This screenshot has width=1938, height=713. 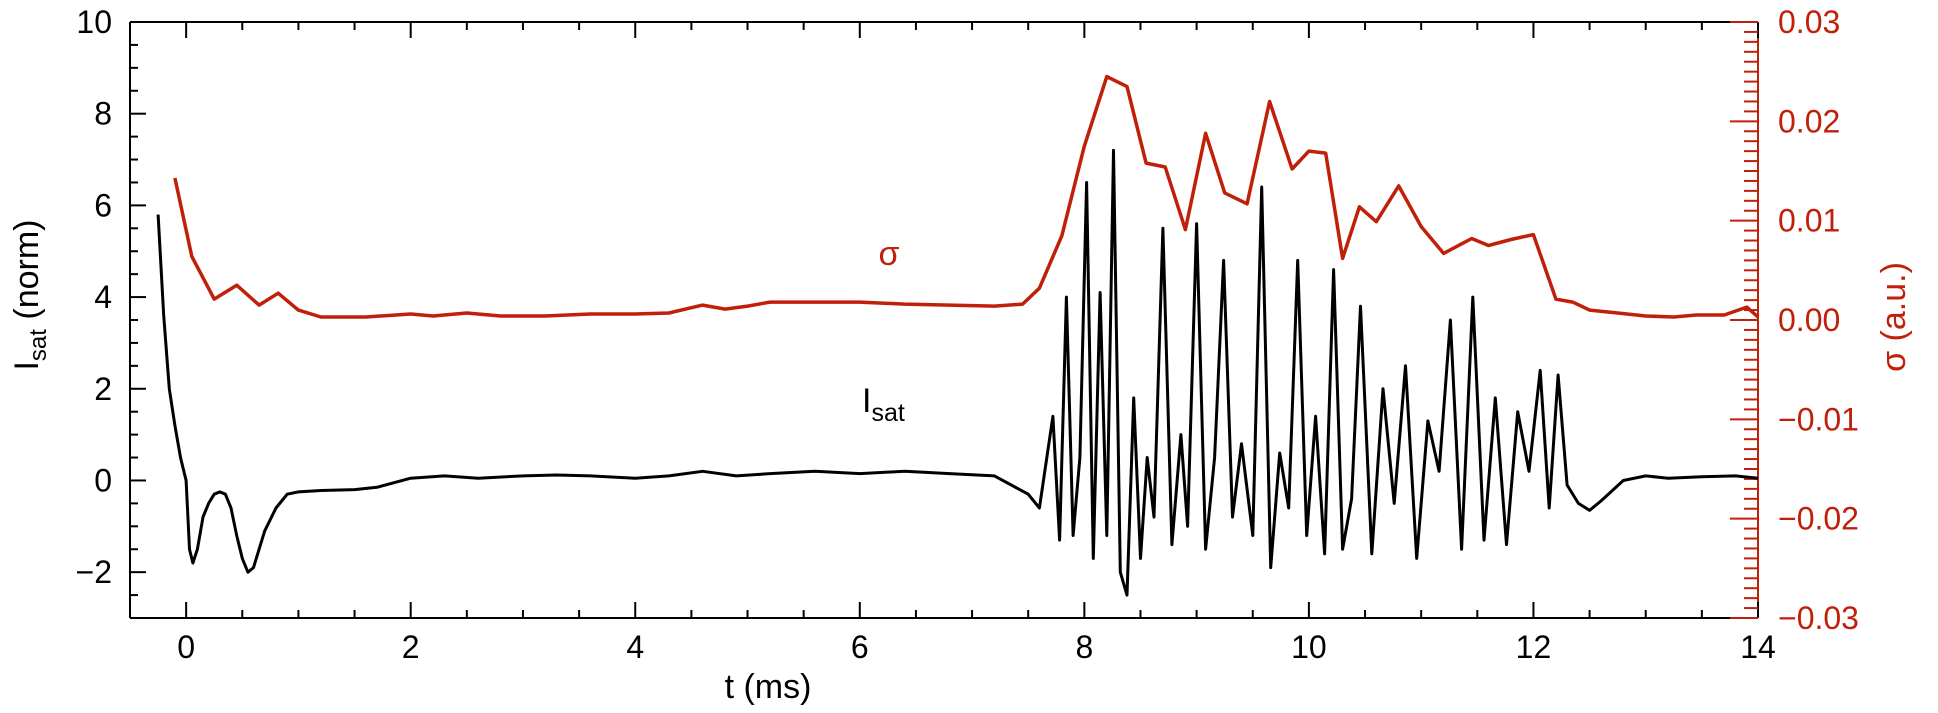 I want to click on y2-tick-label: 0.00, so click(x=1809, y=320).